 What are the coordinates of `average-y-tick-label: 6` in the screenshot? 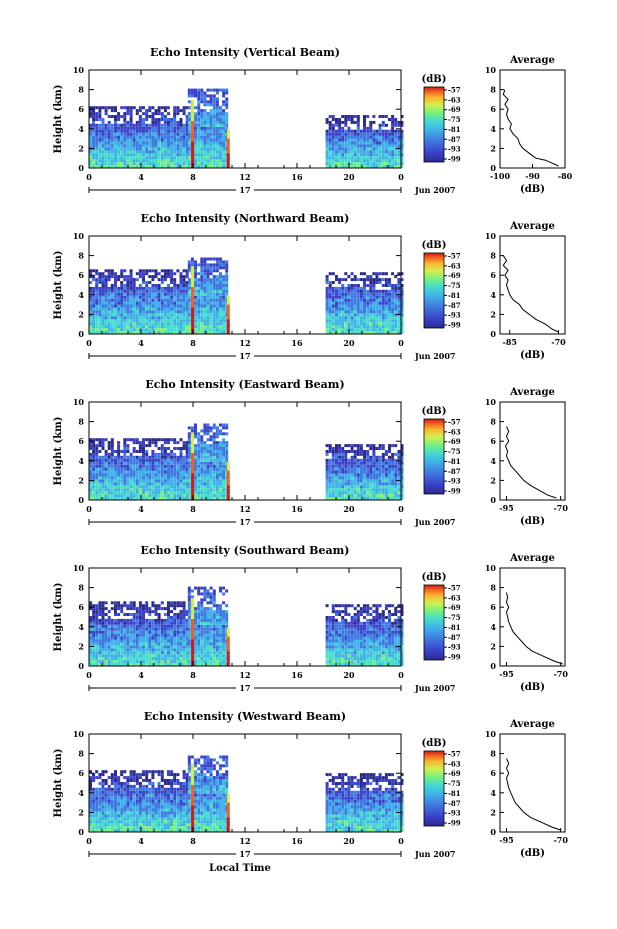 It's located at (493, 109).